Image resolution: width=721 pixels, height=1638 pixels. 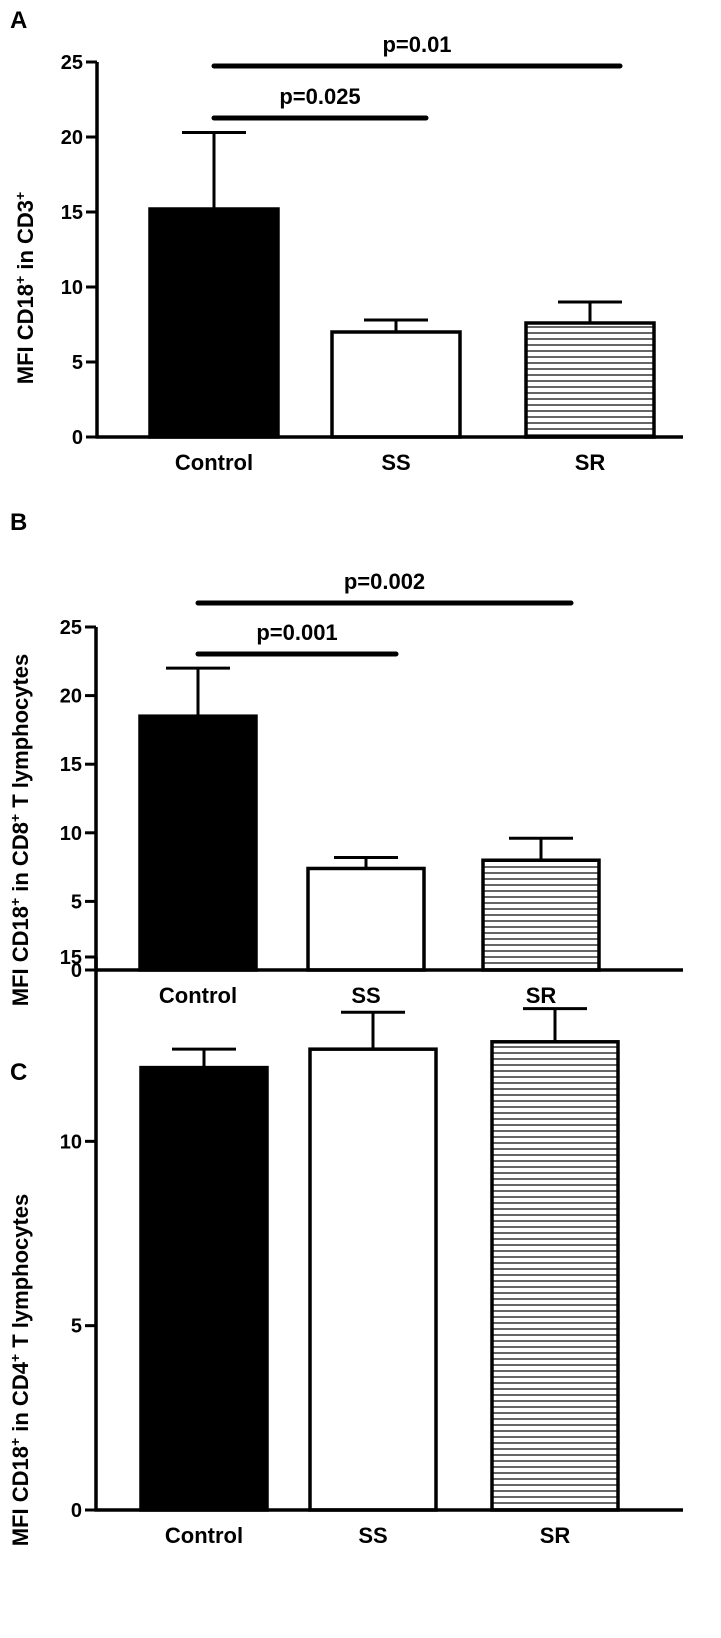 What do you see at coordinates (319, 96) in the screenshot?
I see `significance-label: p=0.025` at bounding box center [319, 96].